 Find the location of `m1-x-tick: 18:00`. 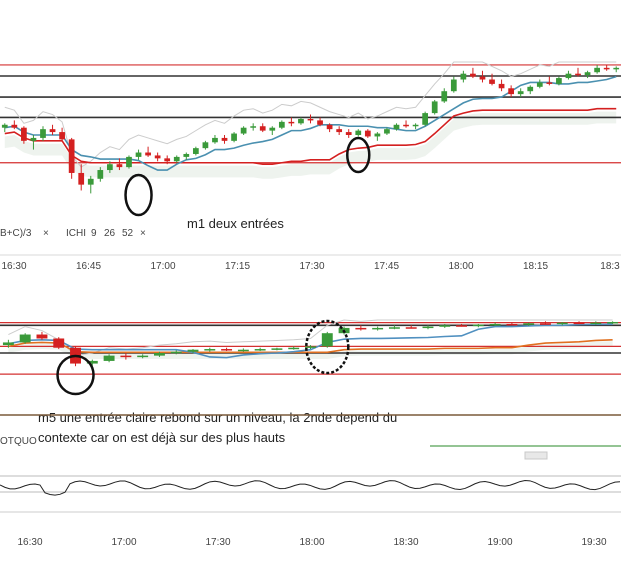

m1-x-tick: 18:00 is located at coordinates (460, 266).